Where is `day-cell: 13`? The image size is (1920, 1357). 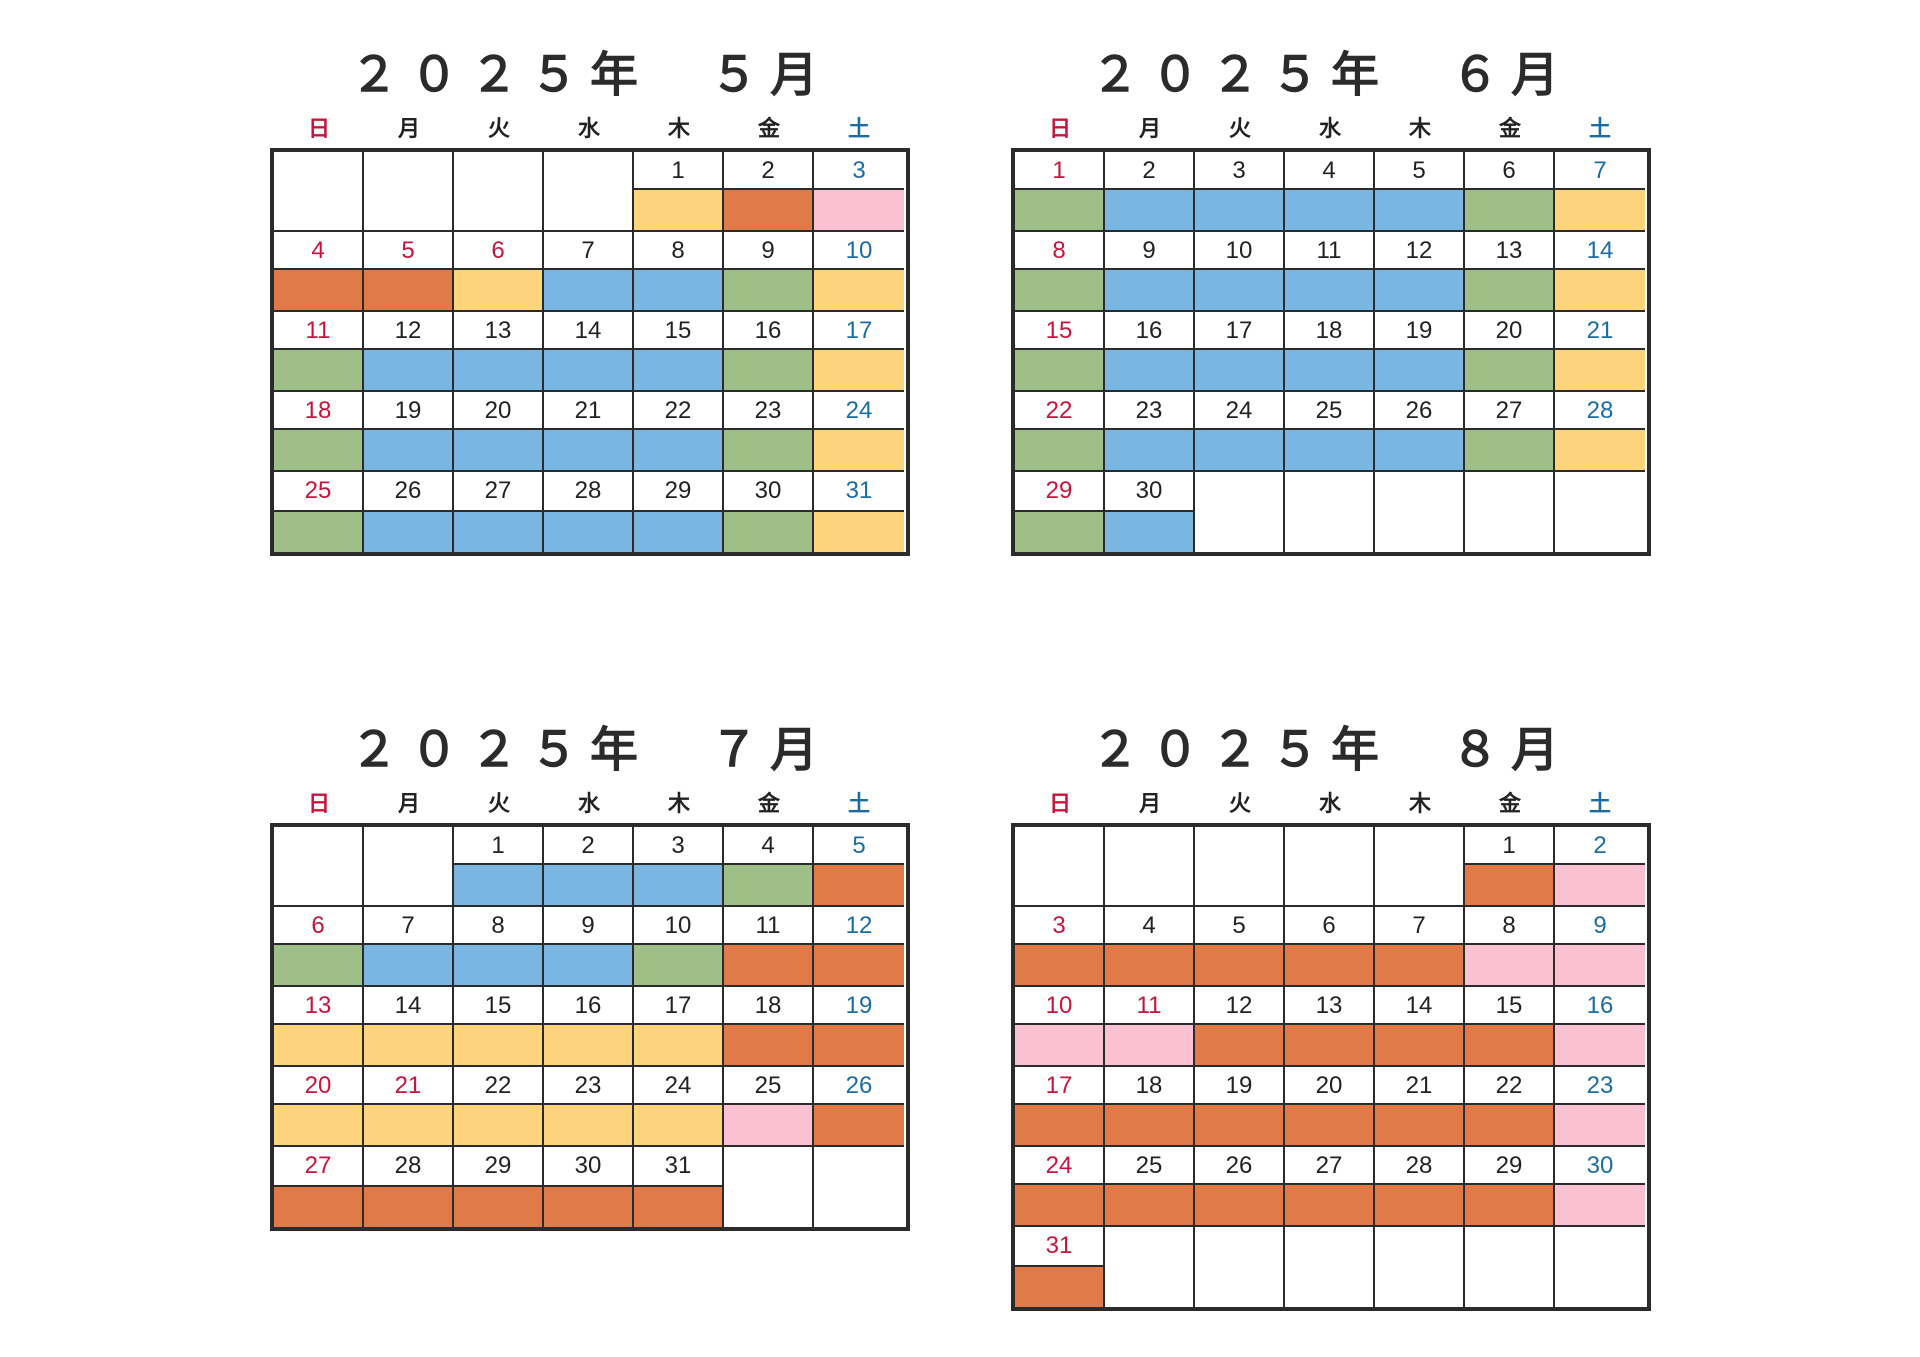 day-cell: 13 is located at coordinates (1510, 272).